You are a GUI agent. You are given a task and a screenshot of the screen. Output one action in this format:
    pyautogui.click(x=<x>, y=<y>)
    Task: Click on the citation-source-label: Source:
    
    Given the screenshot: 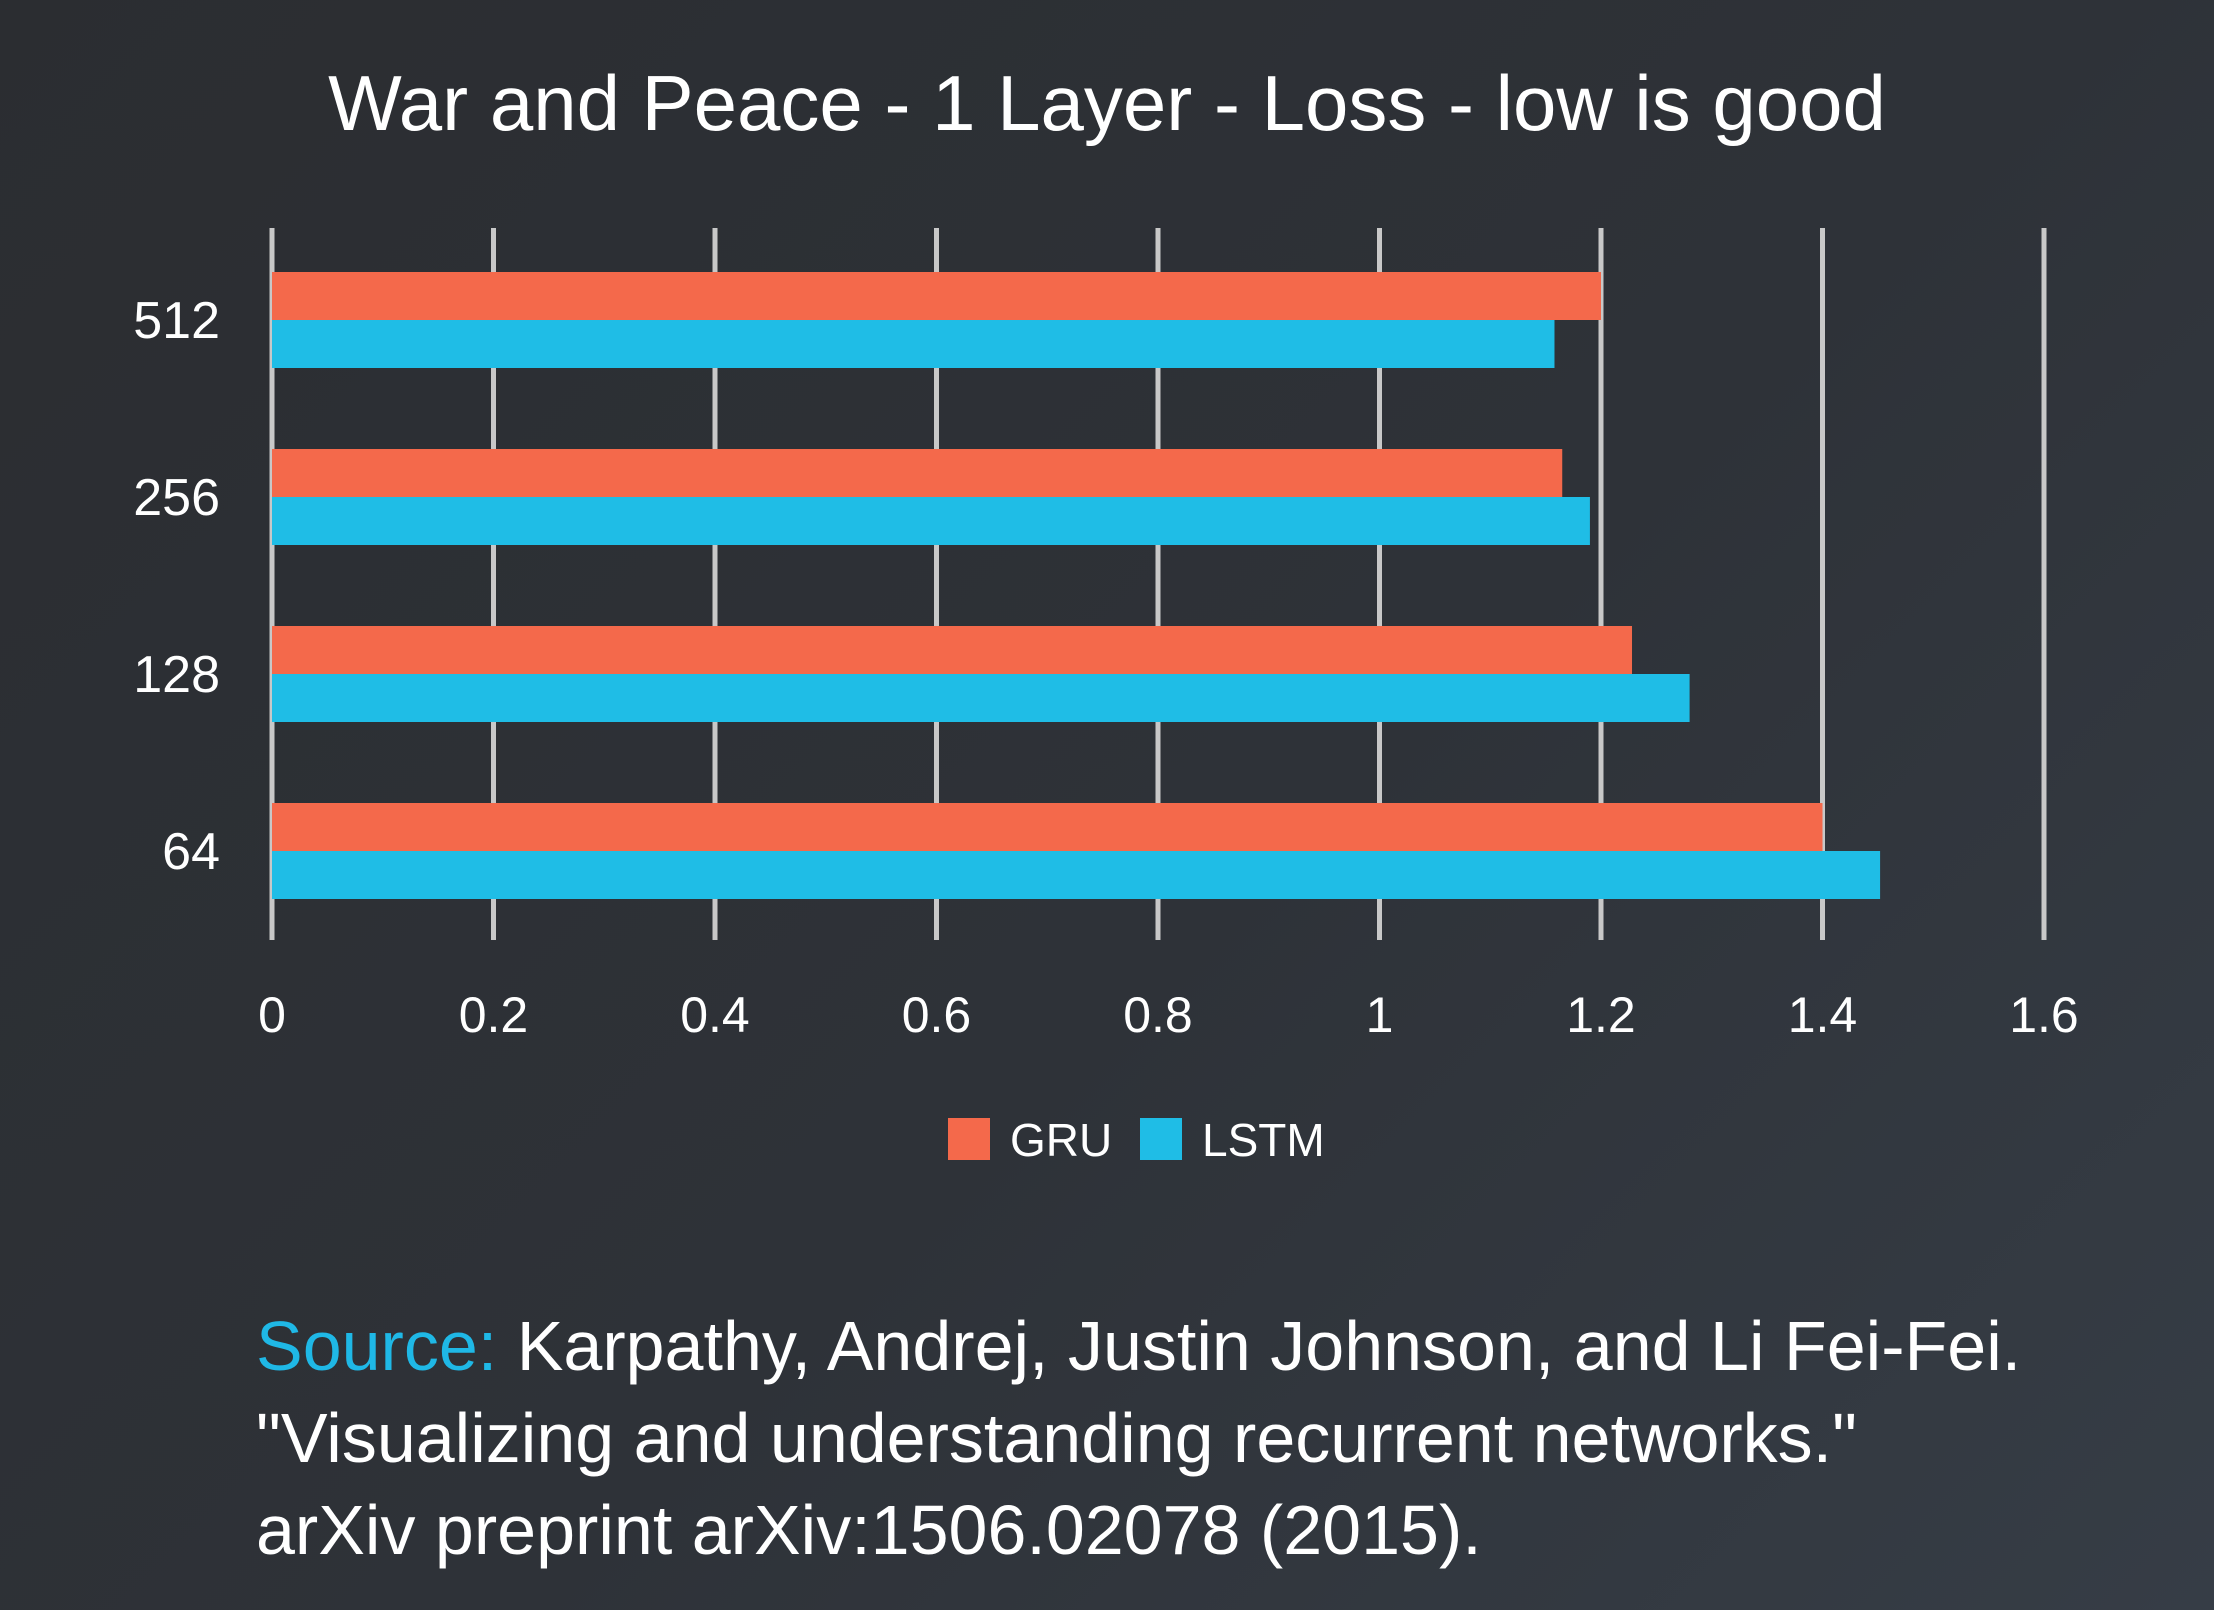 What is the action you would take?
    pyautogui.click(x=377, y=1346)
    